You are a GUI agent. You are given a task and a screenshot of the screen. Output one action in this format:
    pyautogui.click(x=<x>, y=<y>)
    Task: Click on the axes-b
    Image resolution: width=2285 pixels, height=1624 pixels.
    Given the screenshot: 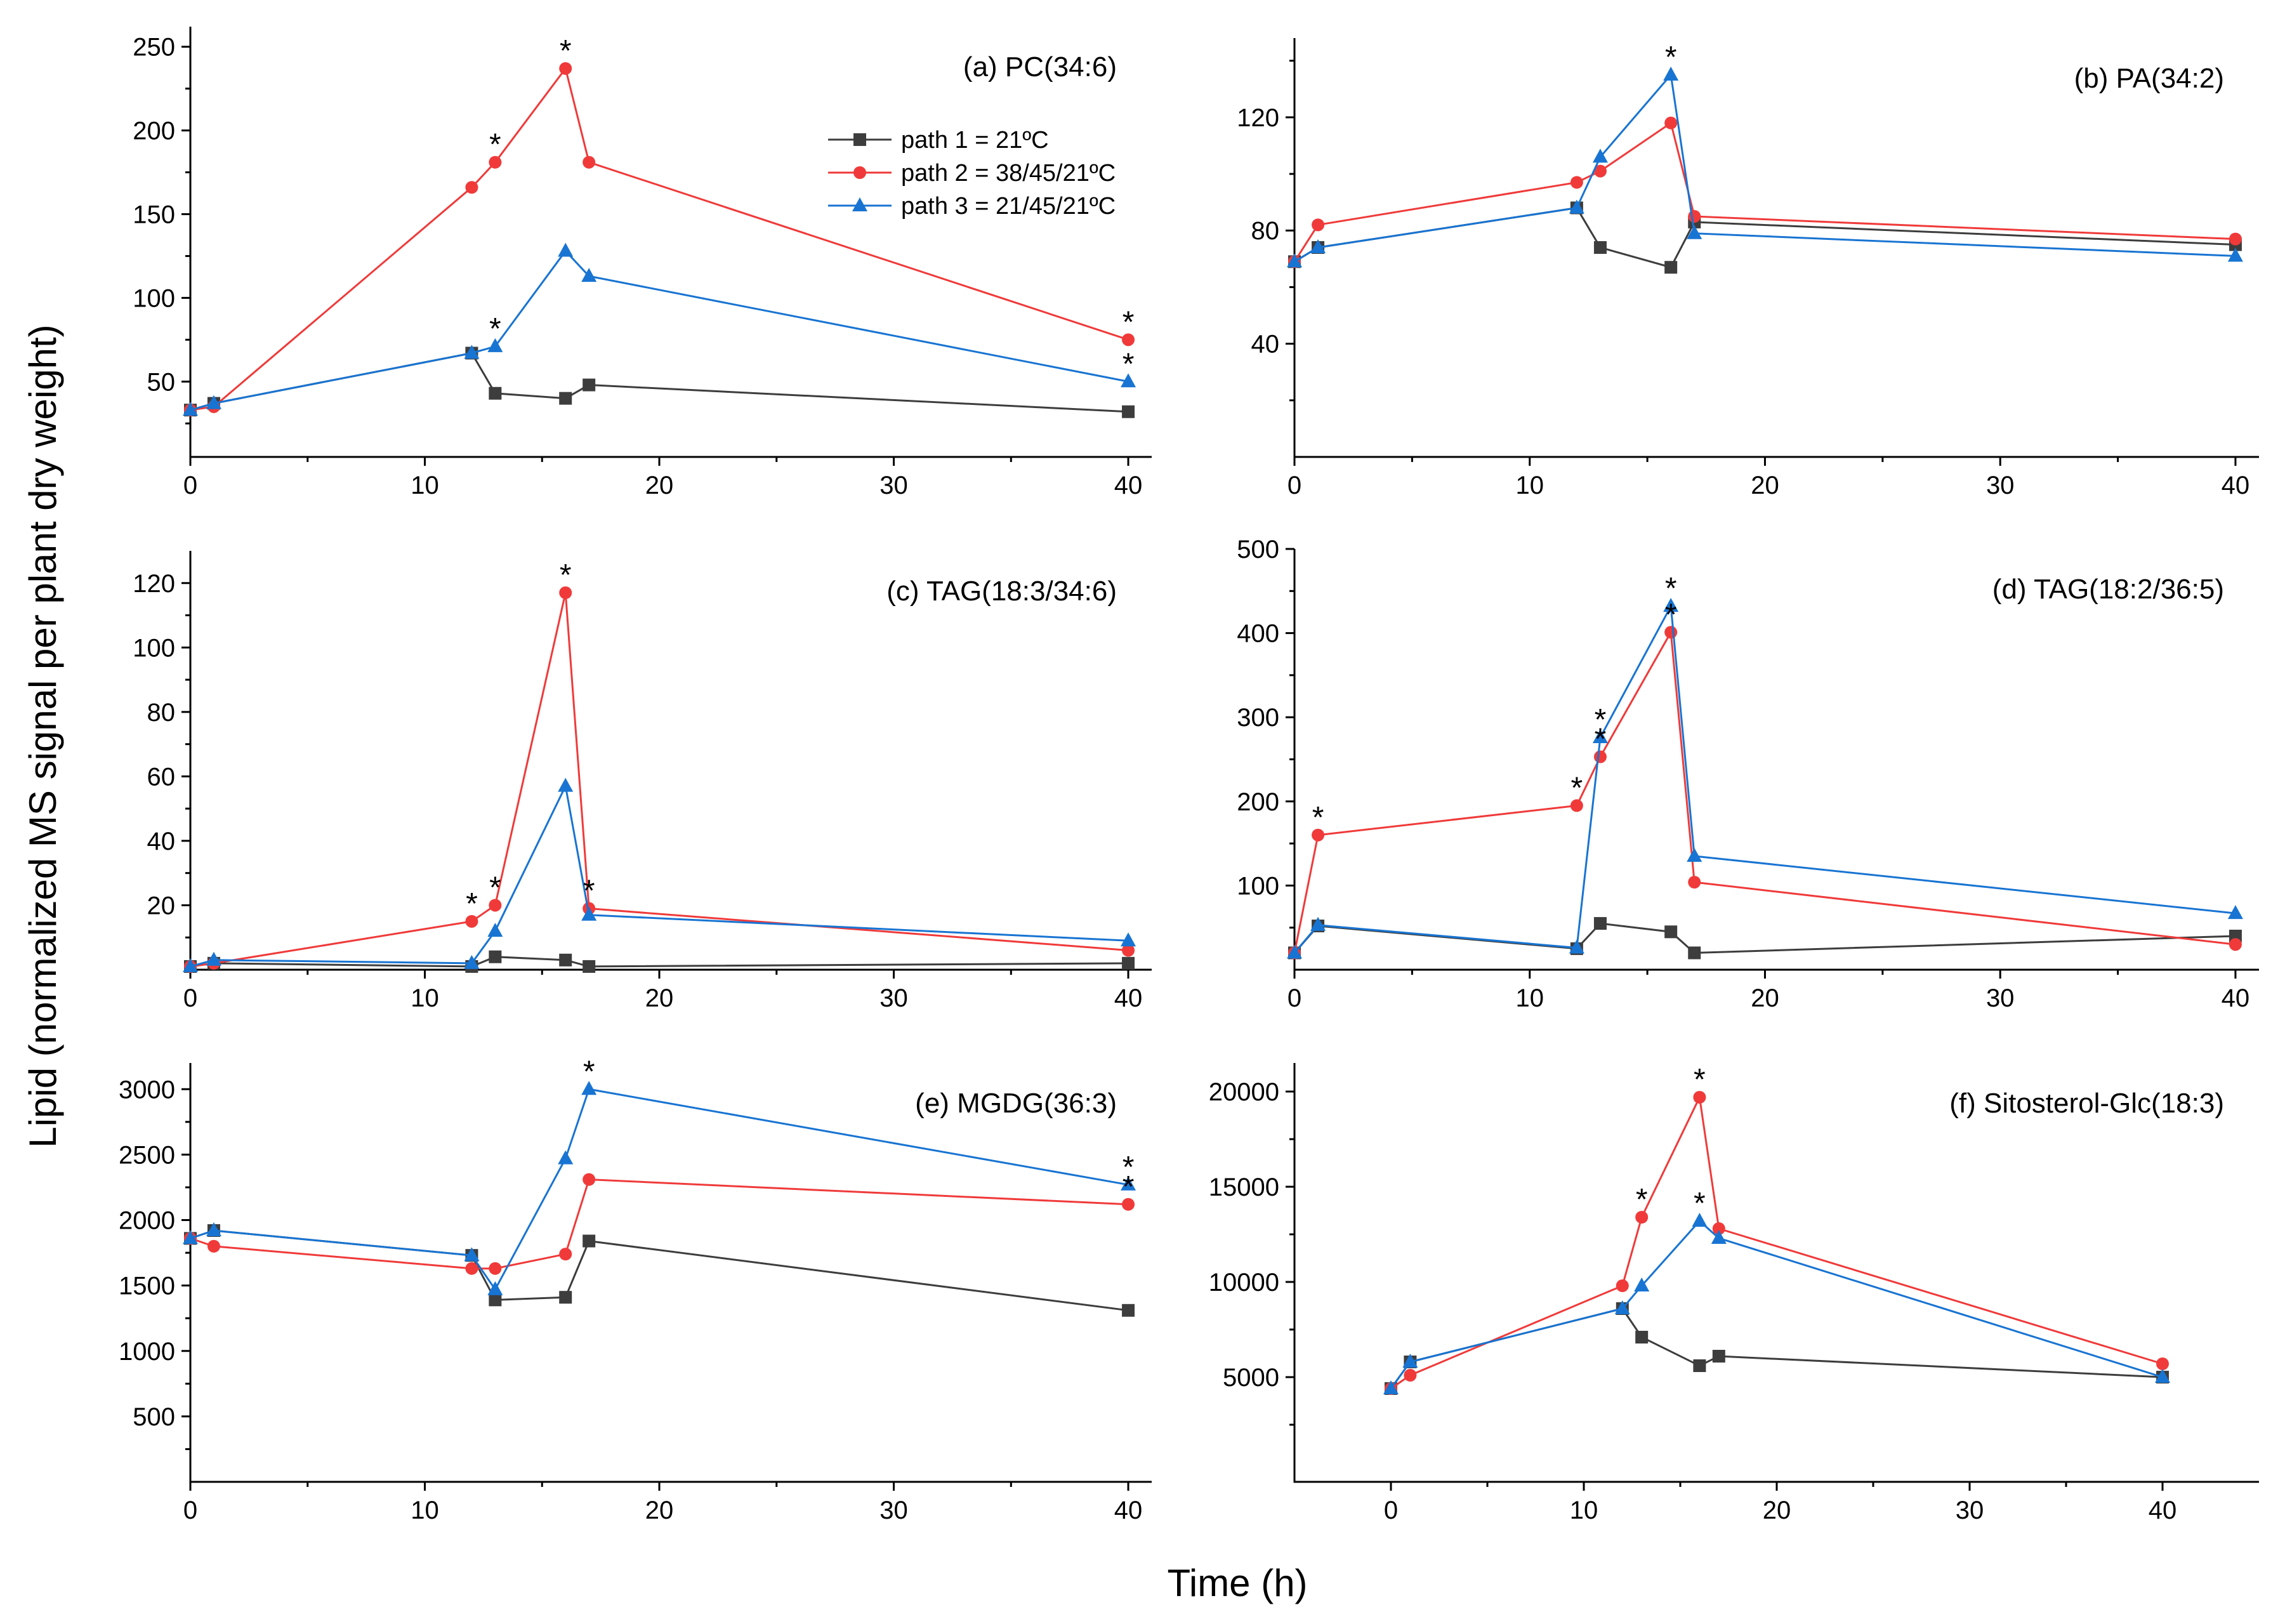 What is the action you would take?
    pyautogui.click(x=1776, y=248)
    